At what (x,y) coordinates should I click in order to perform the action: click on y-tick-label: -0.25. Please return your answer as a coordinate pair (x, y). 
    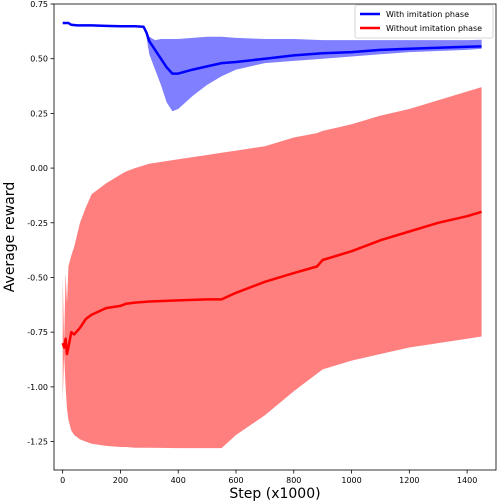
    Looking at the image, I should click on (37, 223).